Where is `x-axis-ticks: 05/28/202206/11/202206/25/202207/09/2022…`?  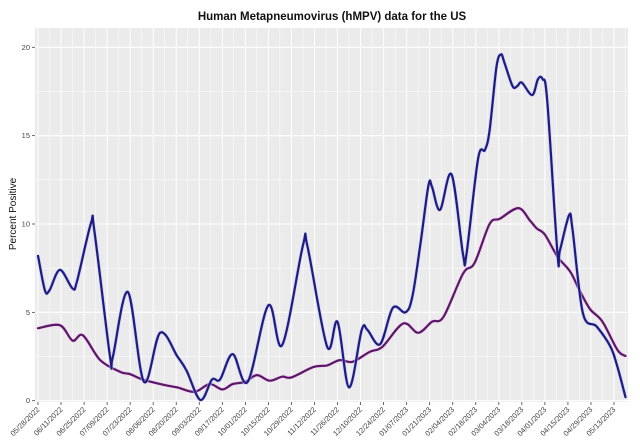 x-axis-ticks: 05/28/202206/11/202206/25/202207/09/2022… is located at coordinates (313, 420).